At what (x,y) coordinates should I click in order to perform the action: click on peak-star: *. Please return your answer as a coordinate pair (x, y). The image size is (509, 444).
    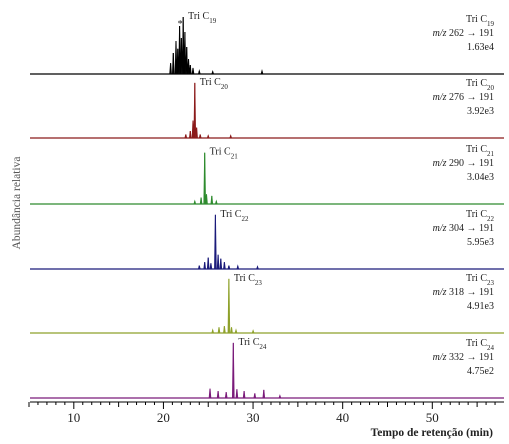
    Looking at the image, I should click on (180, 24).